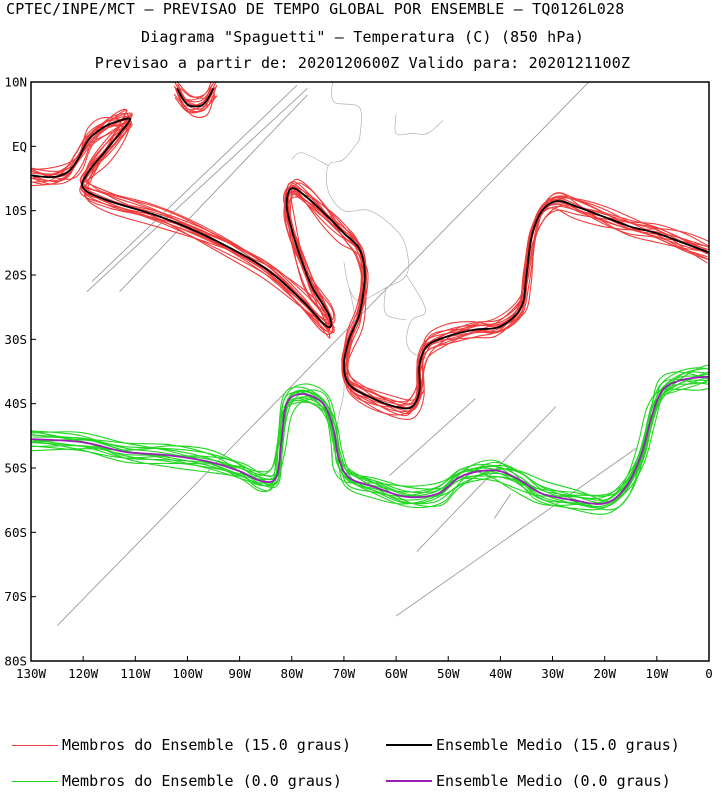  Describe the element at coordinates (15, 210) in the screenshot. I see `y-tick-label: 10S` at that location.